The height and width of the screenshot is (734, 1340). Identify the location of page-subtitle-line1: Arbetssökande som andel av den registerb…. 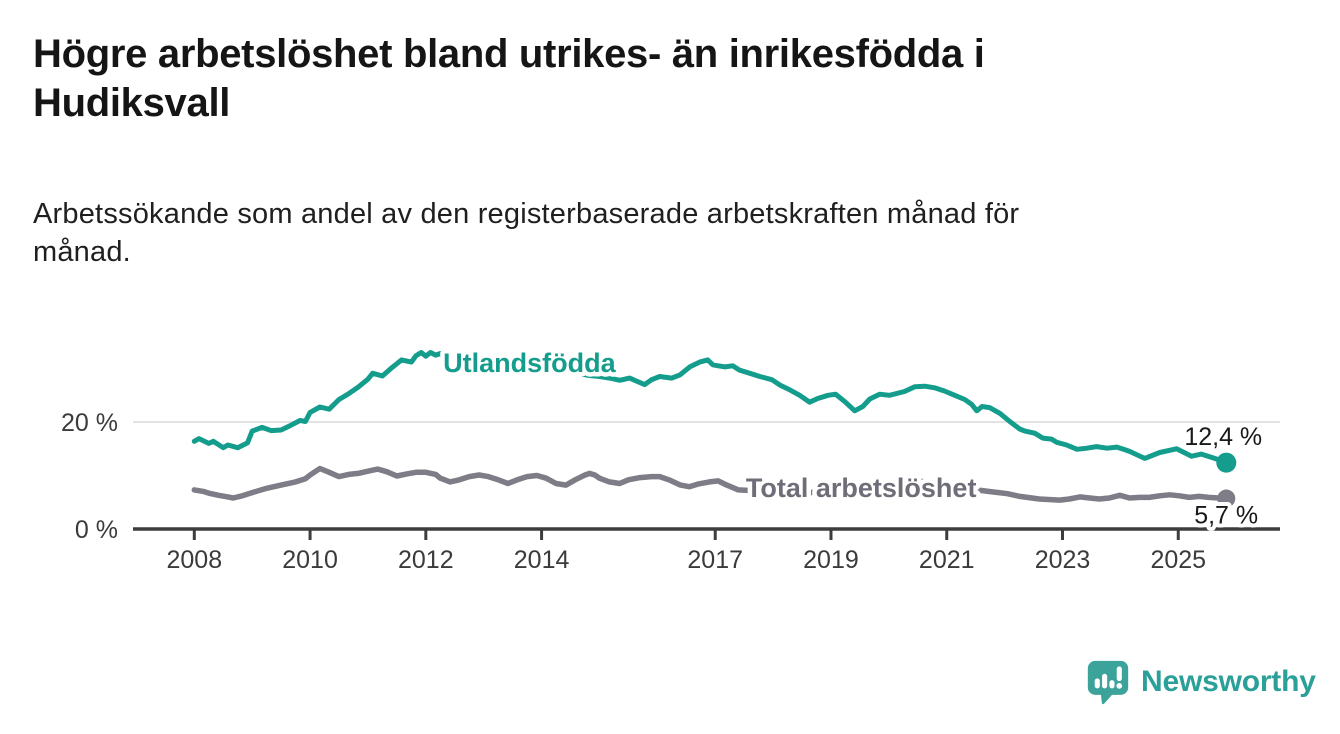
(526, 214).